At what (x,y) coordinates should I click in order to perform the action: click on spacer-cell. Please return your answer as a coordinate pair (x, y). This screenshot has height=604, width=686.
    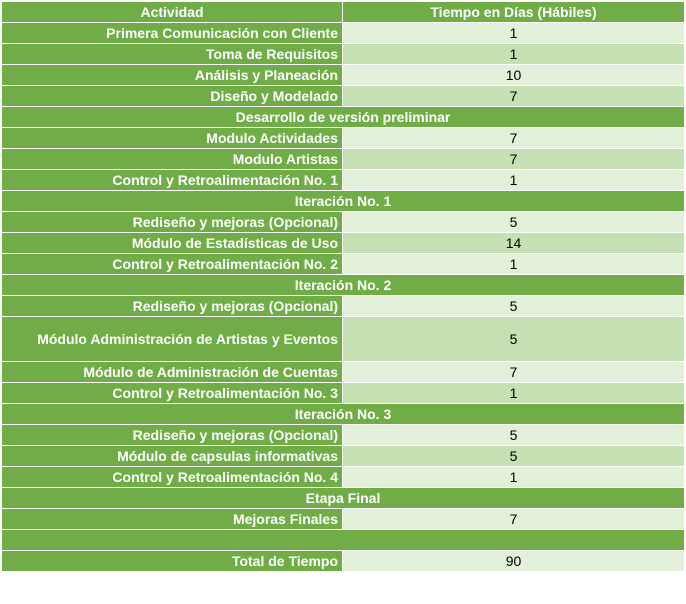
    Looking at the image, I should click on (343, 540).